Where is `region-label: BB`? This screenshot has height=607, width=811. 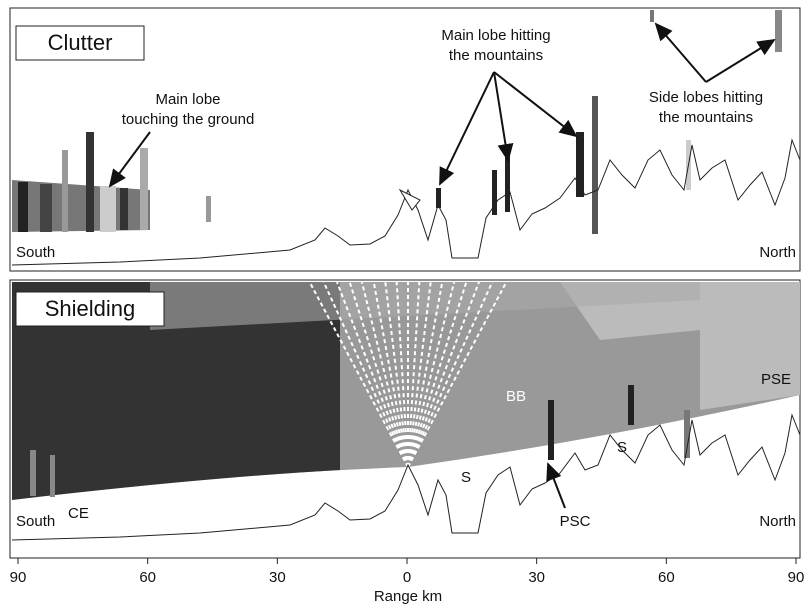
region-label: BB is located at coordinates (516, 396).